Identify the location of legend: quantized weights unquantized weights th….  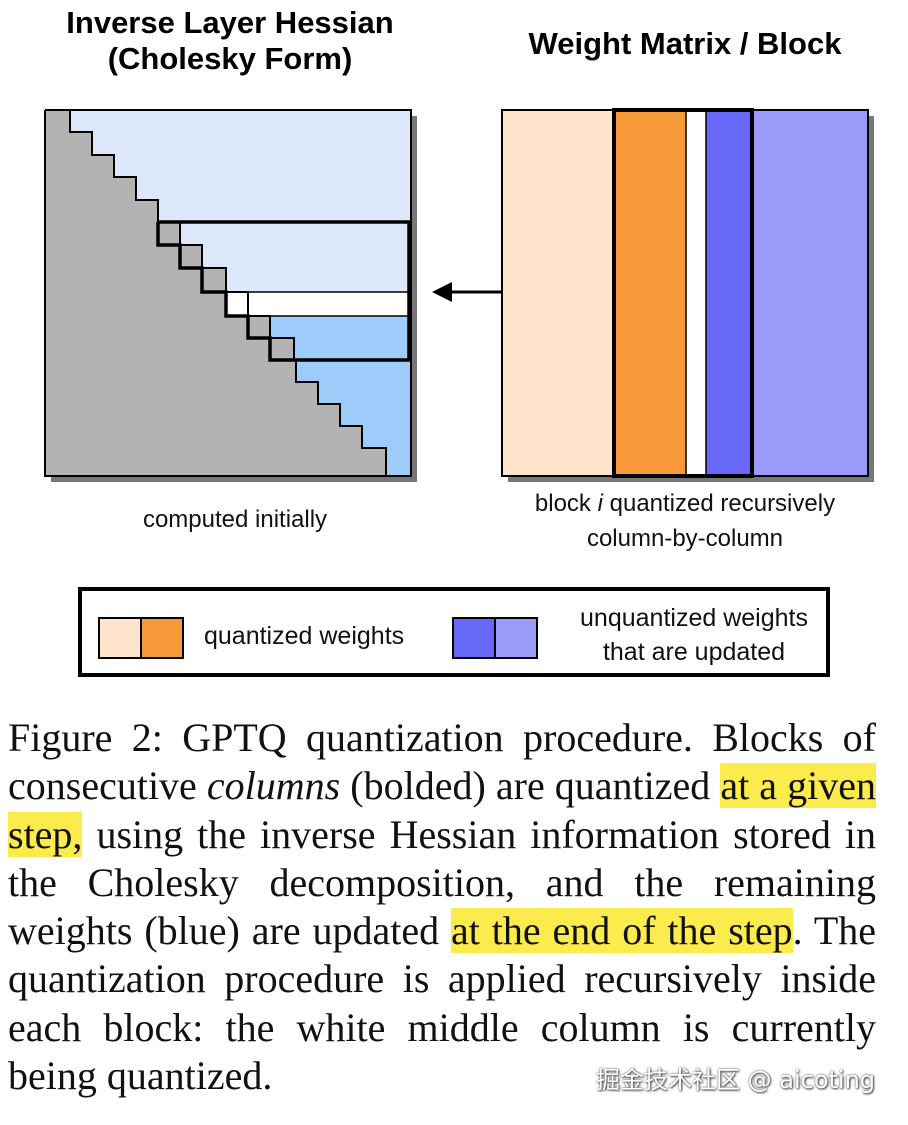
(454, 632).